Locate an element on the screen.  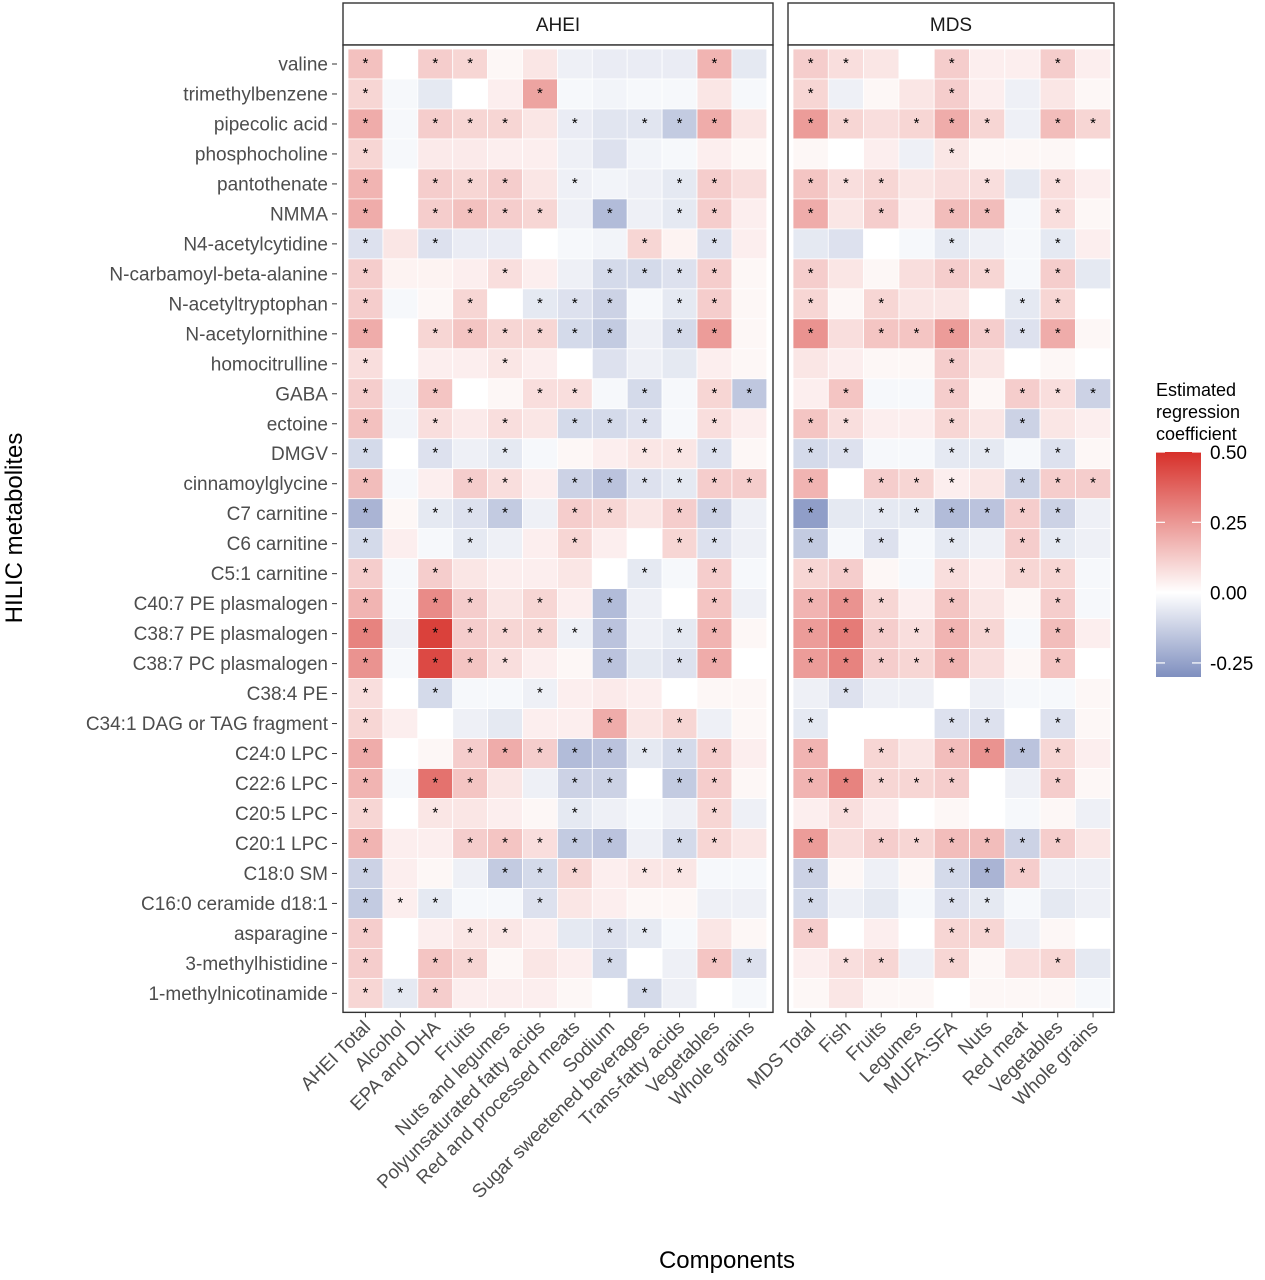
row-label: C38:7 PE plasmalogen is located at coordinates (231, 634).